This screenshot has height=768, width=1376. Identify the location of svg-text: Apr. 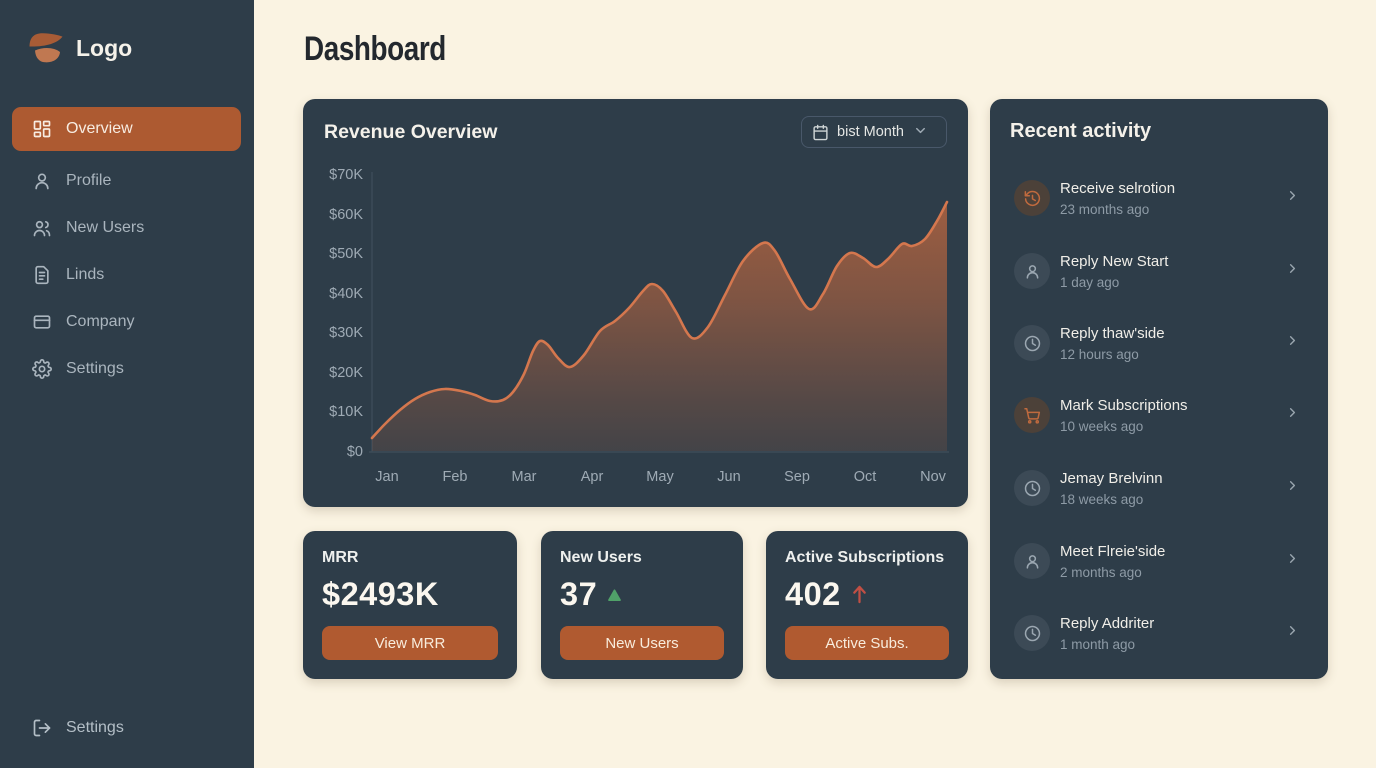
(592, 477).